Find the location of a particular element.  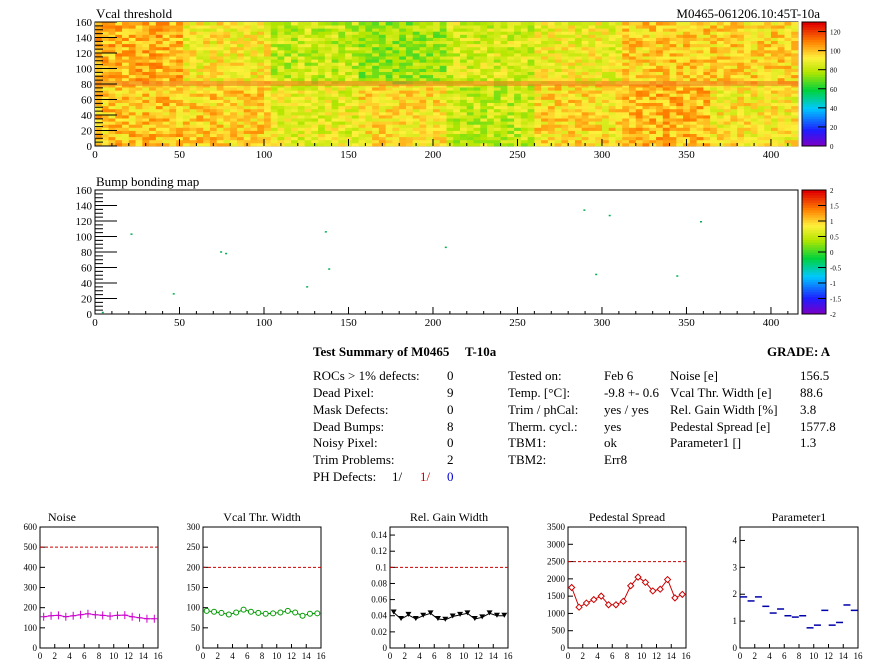

y-tick-label: 40 is located at coordinates (87, 284).